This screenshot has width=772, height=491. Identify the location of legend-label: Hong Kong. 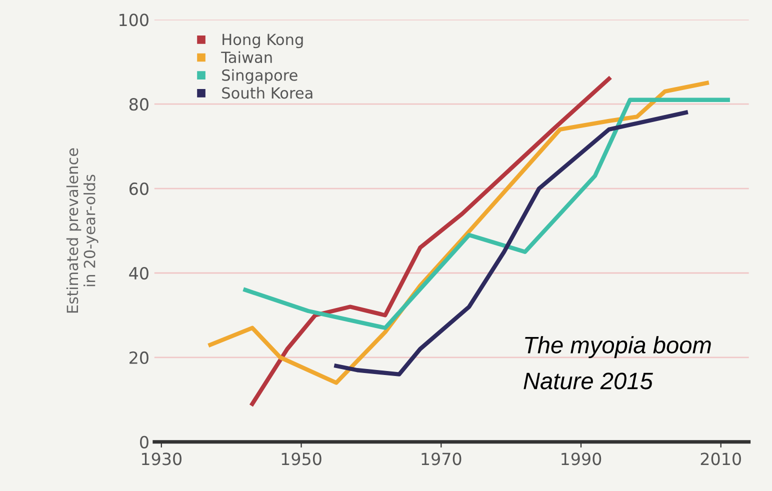
(262, 41).